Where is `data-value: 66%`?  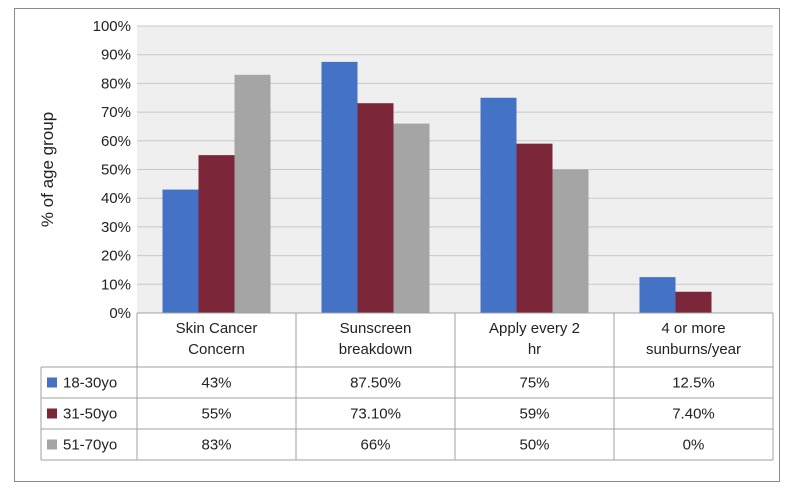
data-value: 66% is located at coordinates (375, 445).